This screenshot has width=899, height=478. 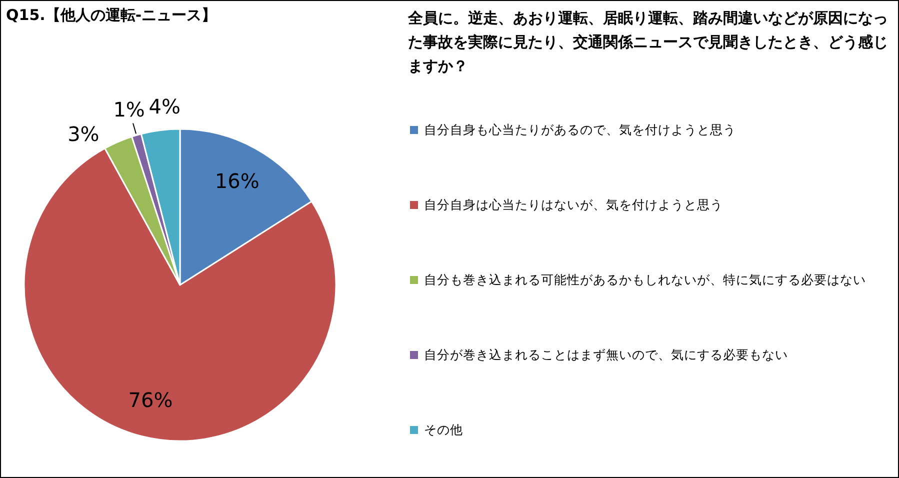 I want to click on data-label: 3%, so click(x=84, y=134).